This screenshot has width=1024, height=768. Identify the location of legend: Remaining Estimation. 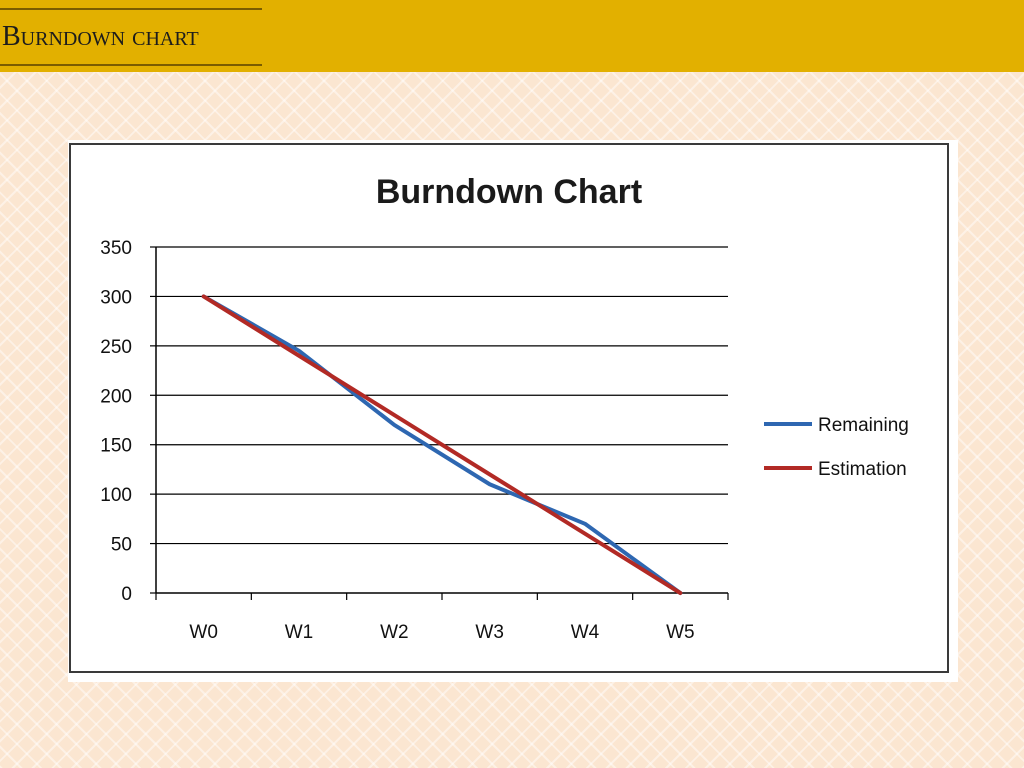
(836, 447).